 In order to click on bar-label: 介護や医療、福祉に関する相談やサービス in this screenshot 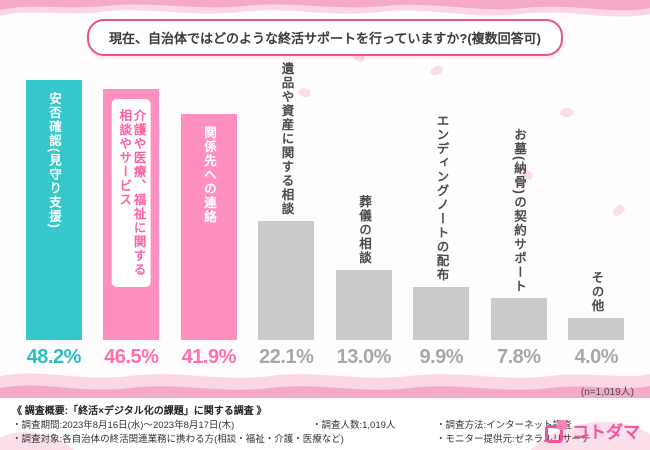, I will do `click(131, 193)`.